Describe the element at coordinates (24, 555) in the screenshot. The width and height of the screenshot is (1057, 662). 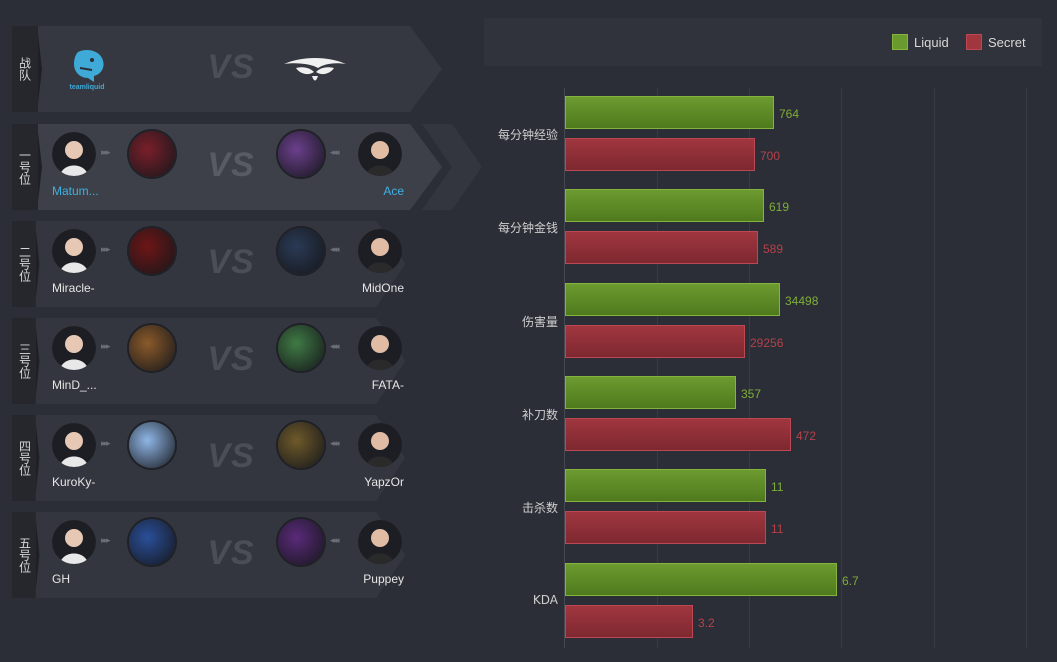
I see `position-label: 五号位` at that location.